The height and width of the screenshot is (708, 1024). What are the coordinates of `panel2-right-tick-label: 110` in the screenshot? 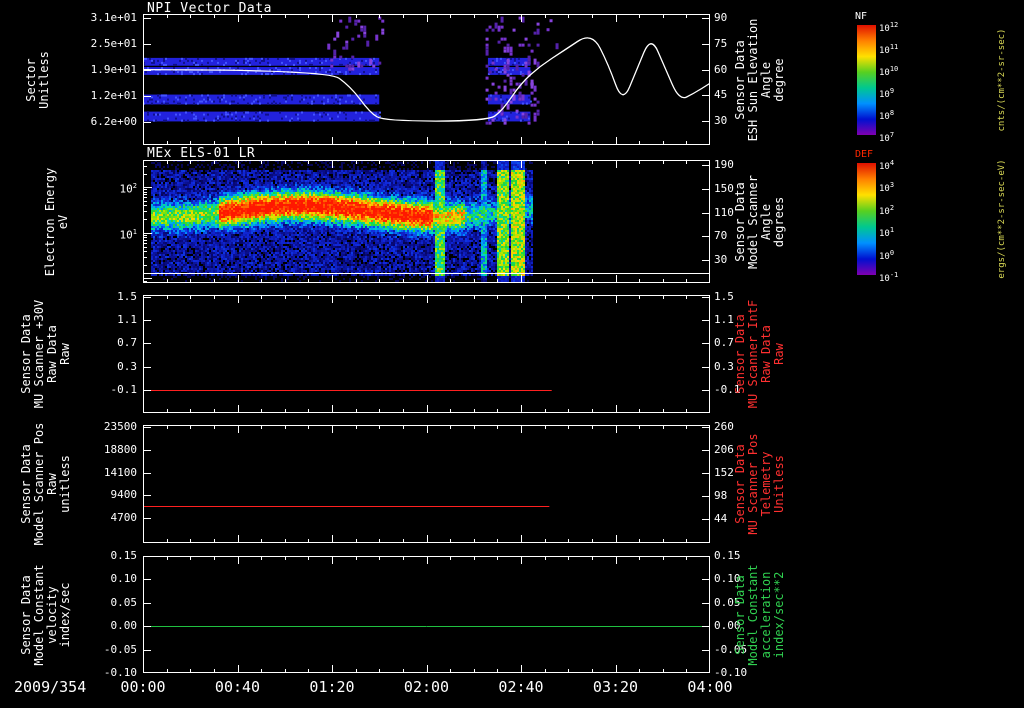 It's located at (724, 212).